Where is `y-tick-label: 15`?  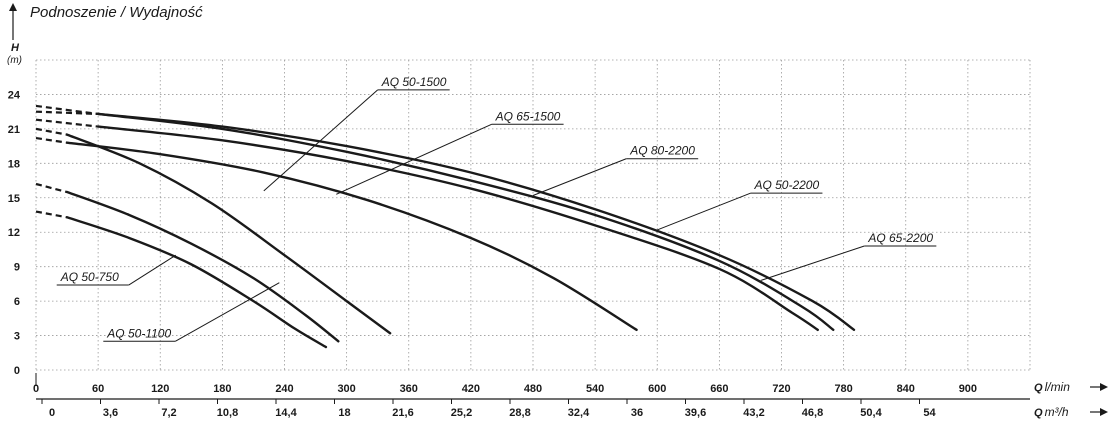
y-tick-label: 15 is located at coordinates (14, 199).